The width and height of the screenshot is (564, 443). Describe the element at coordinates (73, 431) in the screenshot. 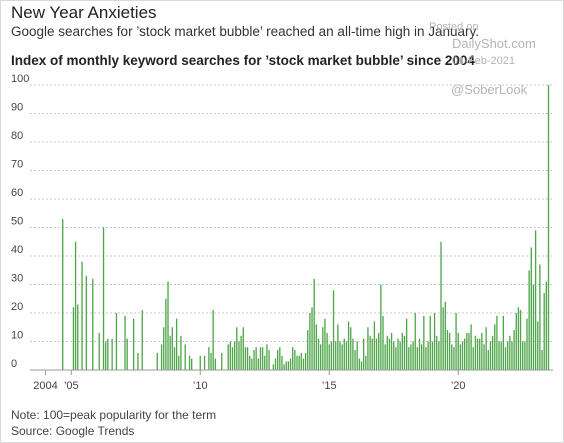

I see `source-note: Source: Google Trends` at that location.